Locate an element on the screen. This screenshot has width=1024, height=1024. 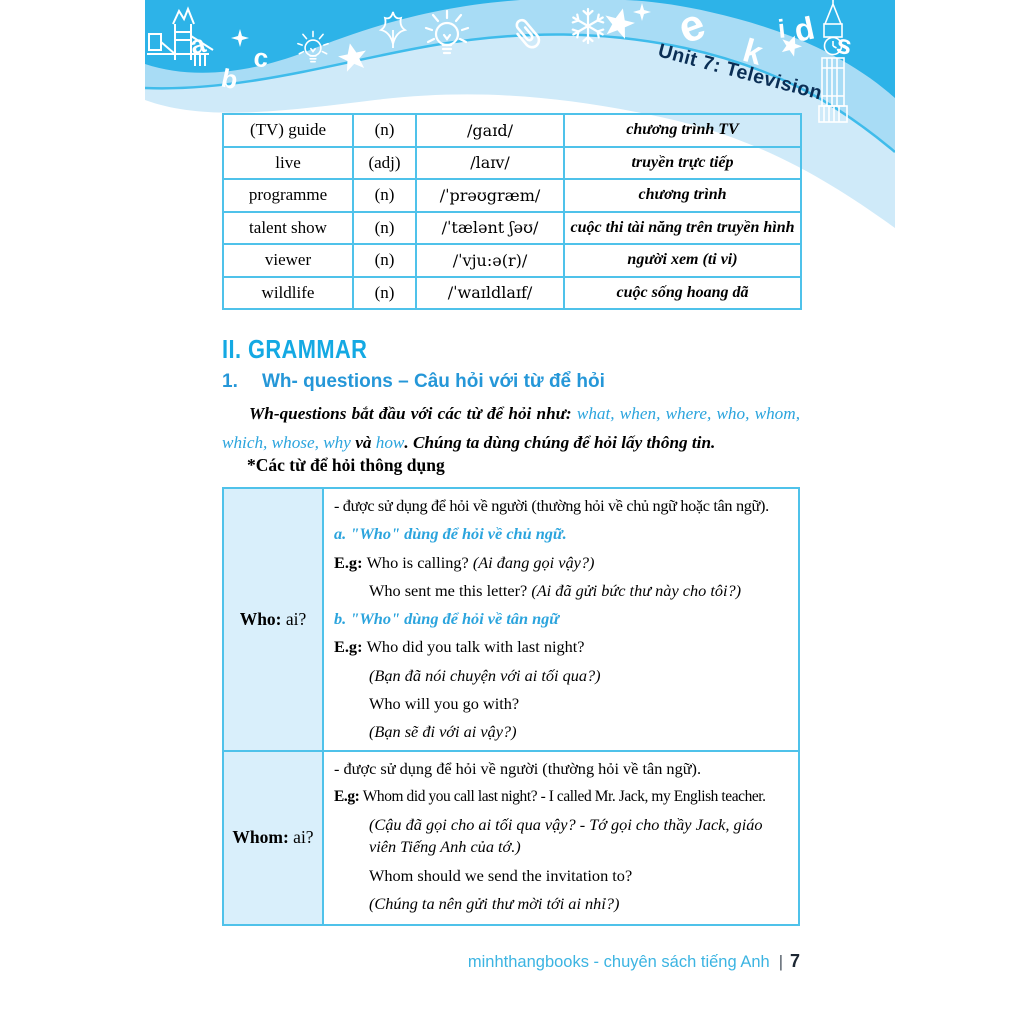
usage-line: Whom should we send the invitation to? is located at coordinates (501, 875).